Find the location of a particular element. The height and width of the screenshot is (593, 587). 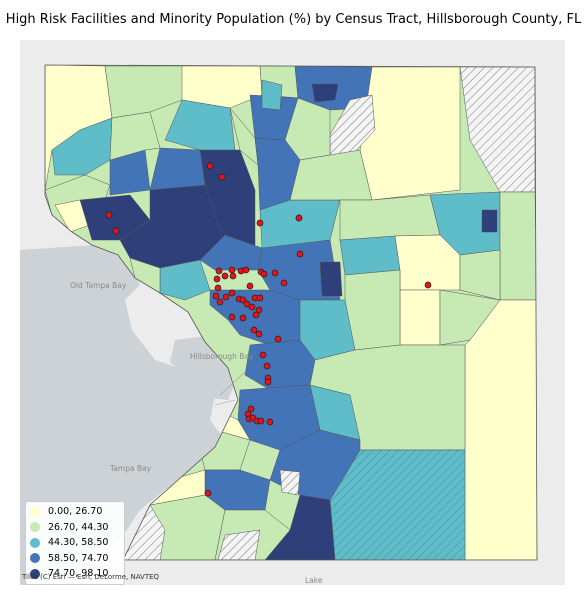

label-hillsborough-bay: Hillsborough Bay is located at coordinates (222, 356).